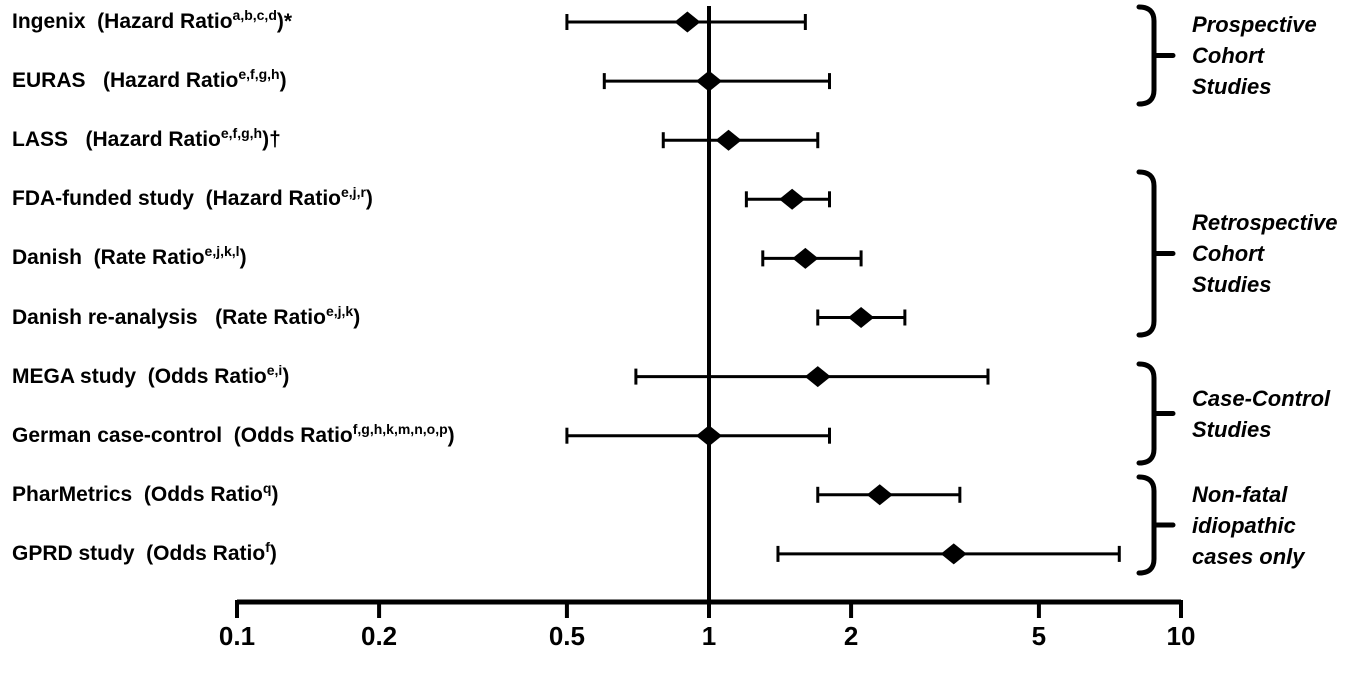 This screenshot has width=1369, height=673. I want to click on study-label-superscript: f, so click(267, 546).